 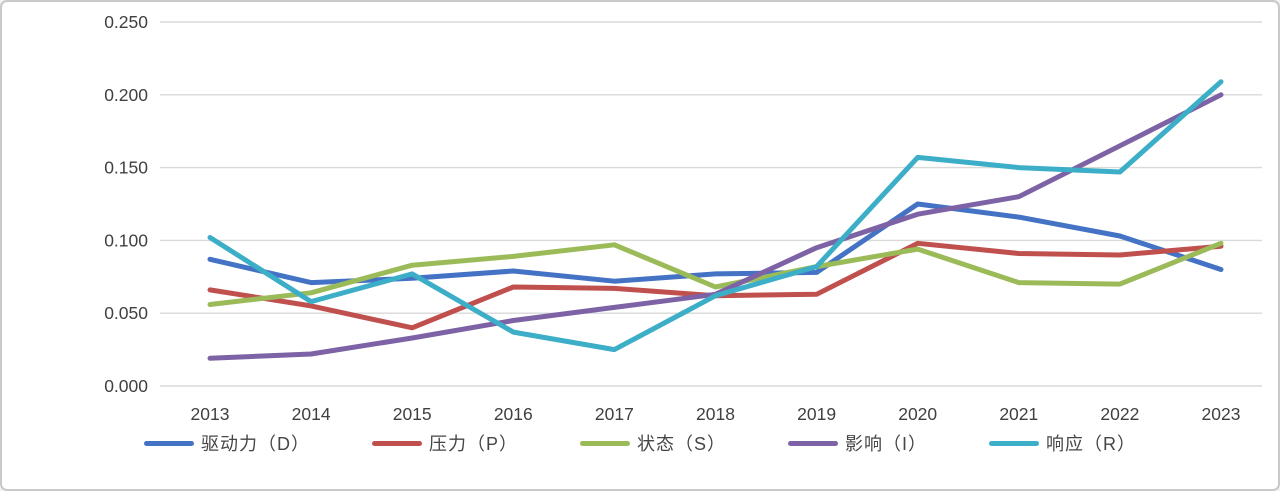 I want to click on legend-label: 响应（R）, so click(x=1091, y=444).